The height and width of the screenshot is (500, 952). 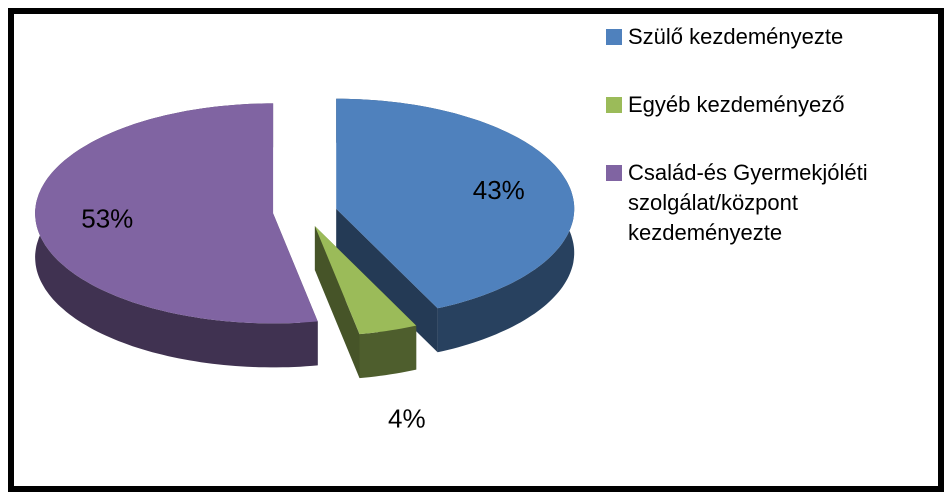 What do you see at coordinates (388, 352) in the screenshot?
I see `slice-side` at bounding box center [388, 352].